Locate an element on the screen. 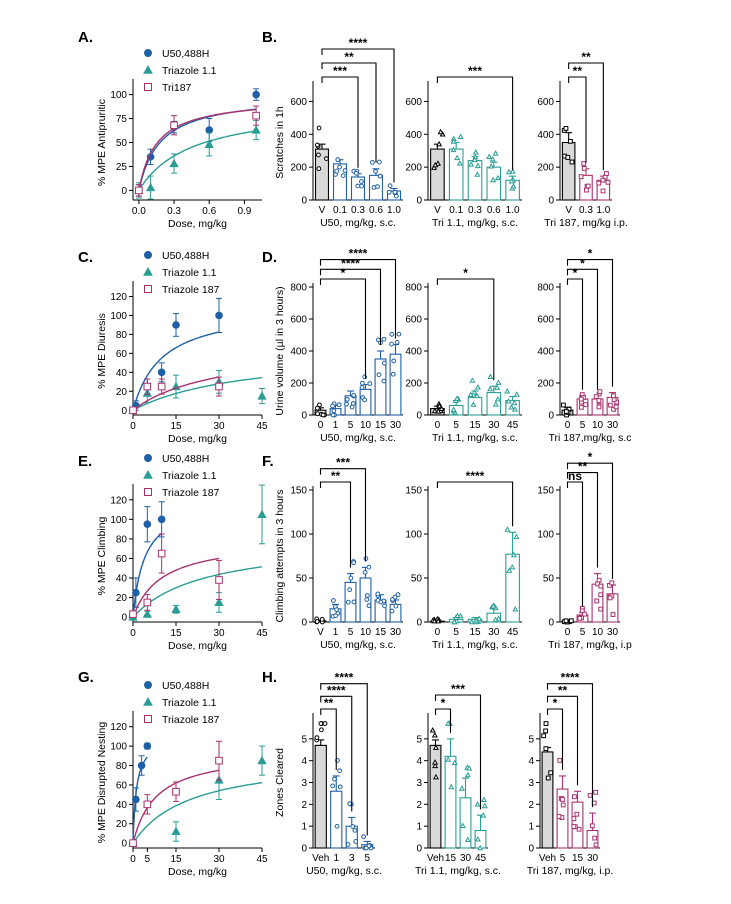  y-tick-label: 40 is located at coordinates (122, 805).